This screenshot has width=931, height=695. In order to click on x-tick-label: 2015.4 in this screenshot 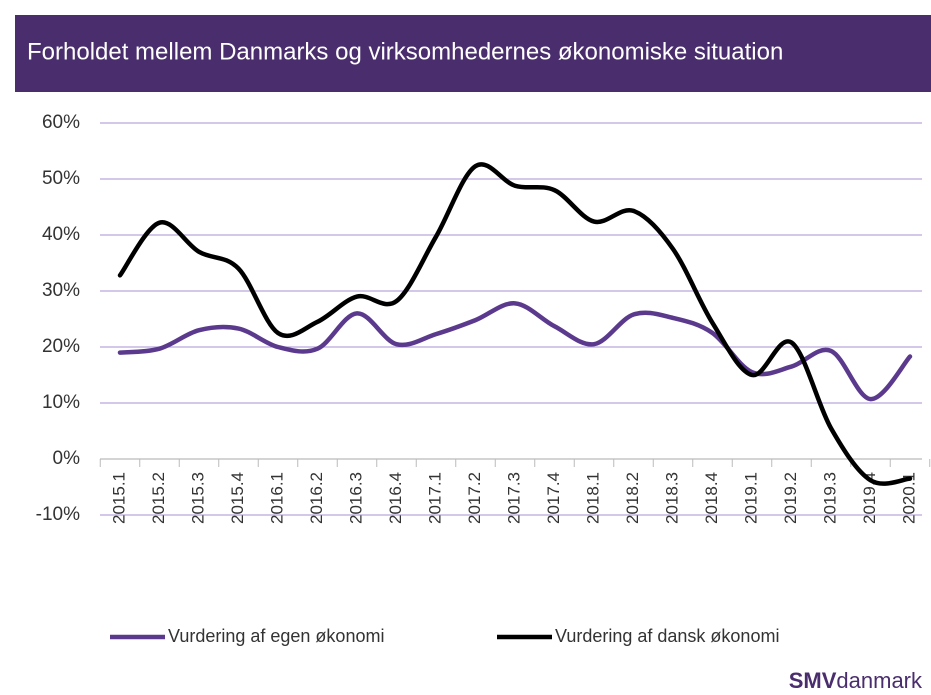, I will do `click(237, 498)`.